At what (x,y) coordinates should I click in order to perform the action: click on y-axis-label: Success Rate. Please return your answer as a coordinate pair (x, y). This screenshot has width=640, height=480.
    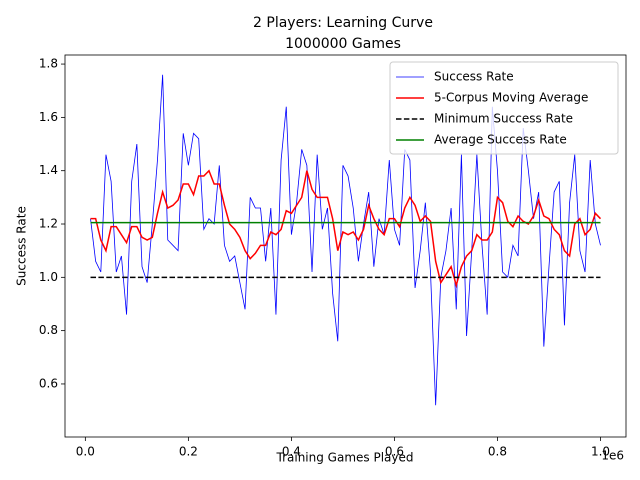
    Looking at the image, I should click on (22, 246).